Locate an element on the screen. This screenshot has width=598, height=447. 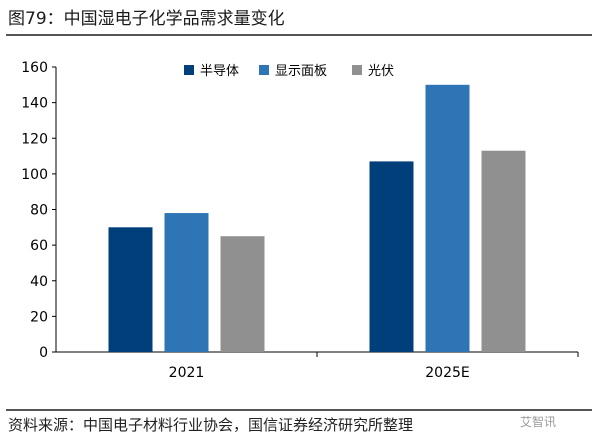
y-tick-label: 60 is located at coordinates (39, 246).